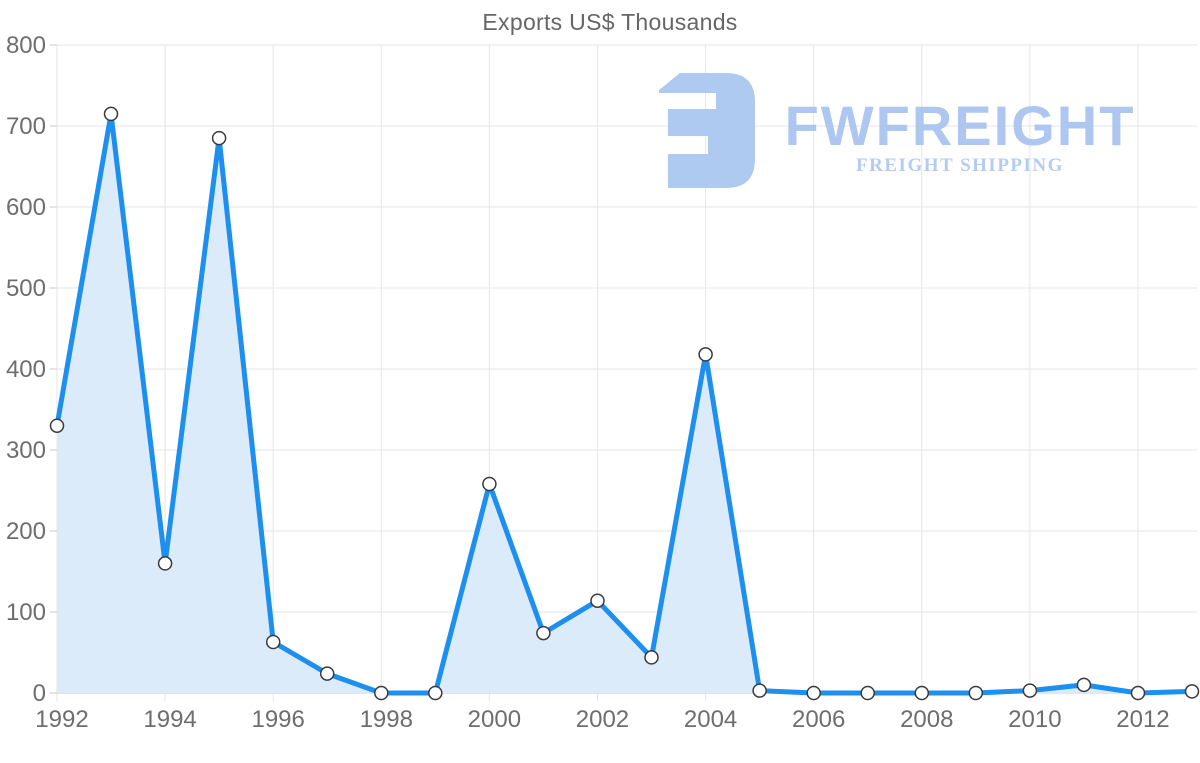  I want to click on data-point-2001, so click(543, 633).